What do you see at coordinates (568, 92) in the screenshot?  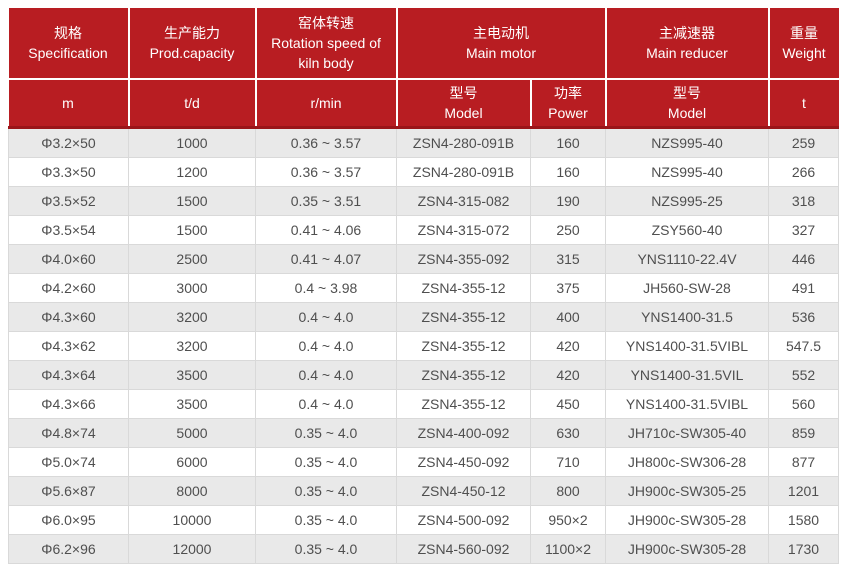 I see `subheader-motor-power-zh: 功率` at bounding box center [568, 92].